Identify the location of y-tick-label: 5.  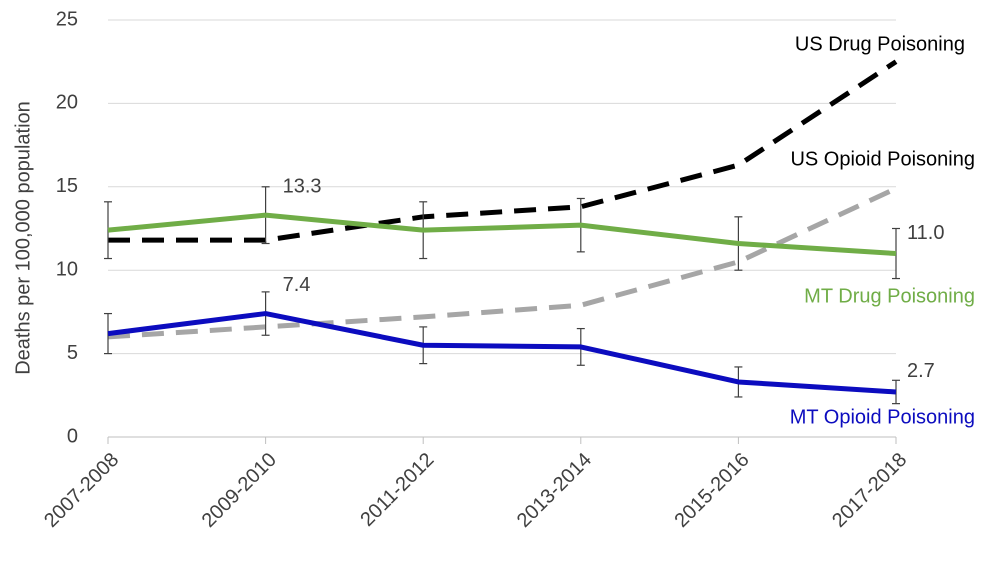
(72, 353).